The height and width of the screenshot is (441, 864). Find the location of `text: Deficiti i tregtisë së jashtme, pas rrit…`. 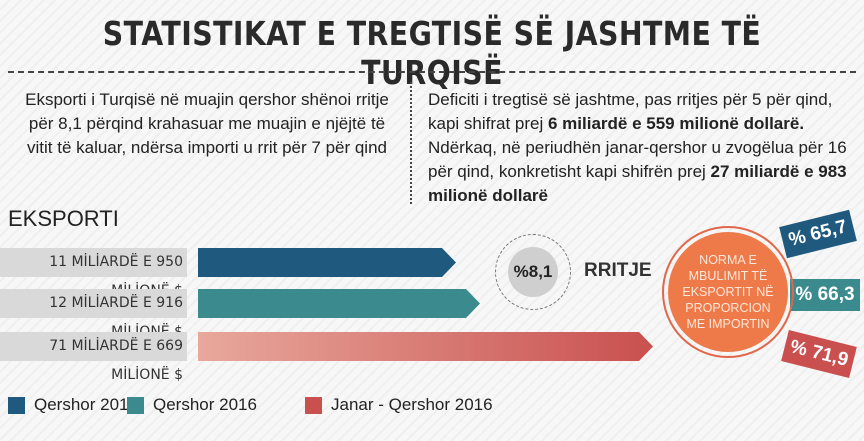

text: Deficiti i tregtisë së jashtme, pas rrit… is located at coordinates (630, 111).